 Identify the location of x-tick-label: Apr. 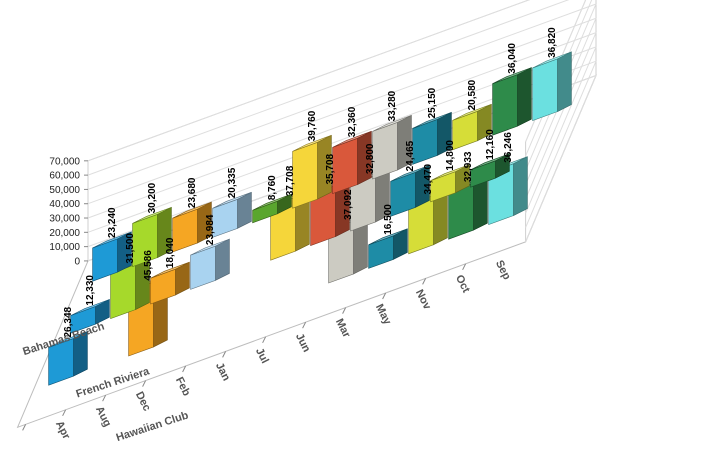
(63, 430).